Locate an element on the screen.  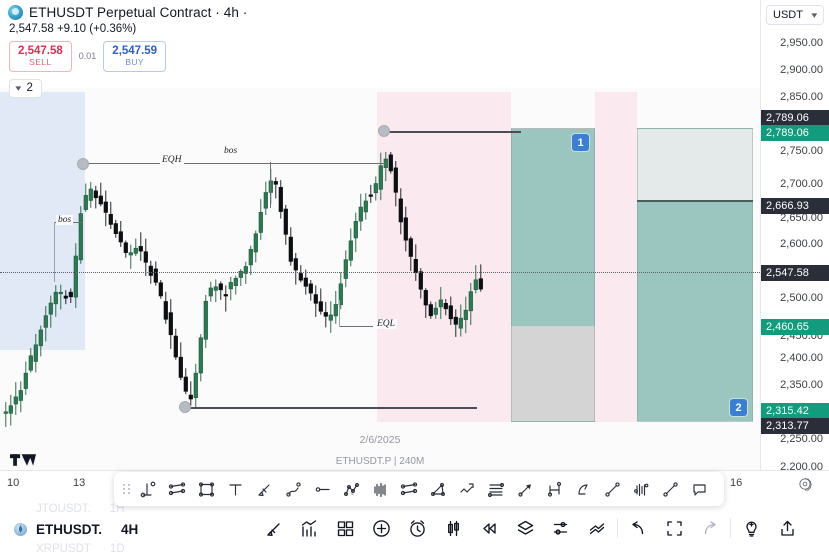
bos-left-label: bos is located at coordinates (65, 220).